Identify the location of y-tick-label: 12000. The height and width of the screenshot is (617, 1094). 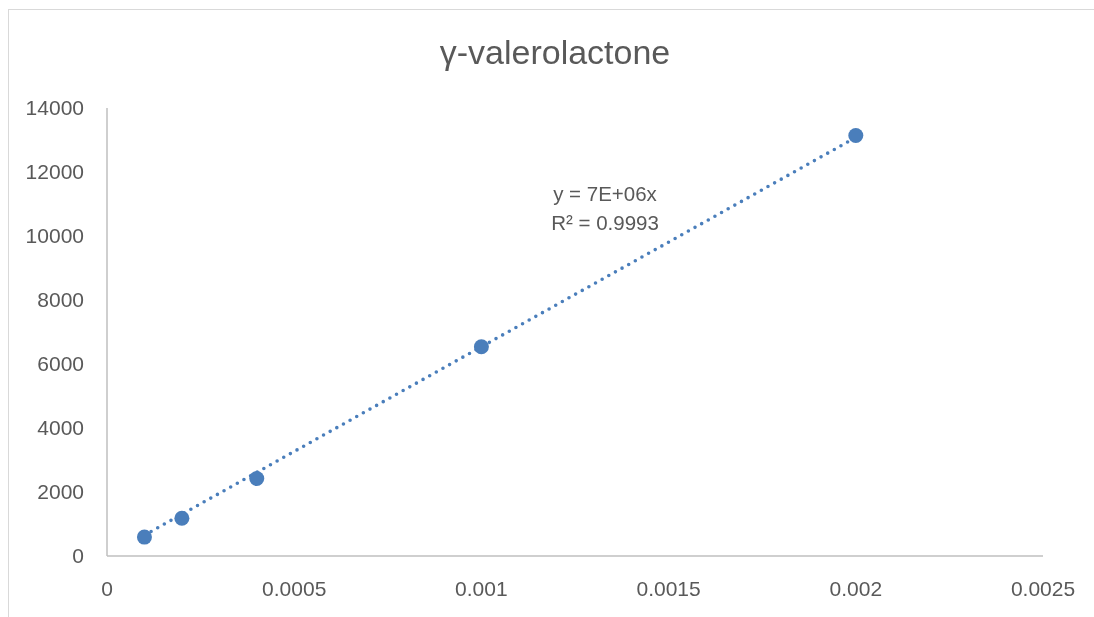
(54, 172).